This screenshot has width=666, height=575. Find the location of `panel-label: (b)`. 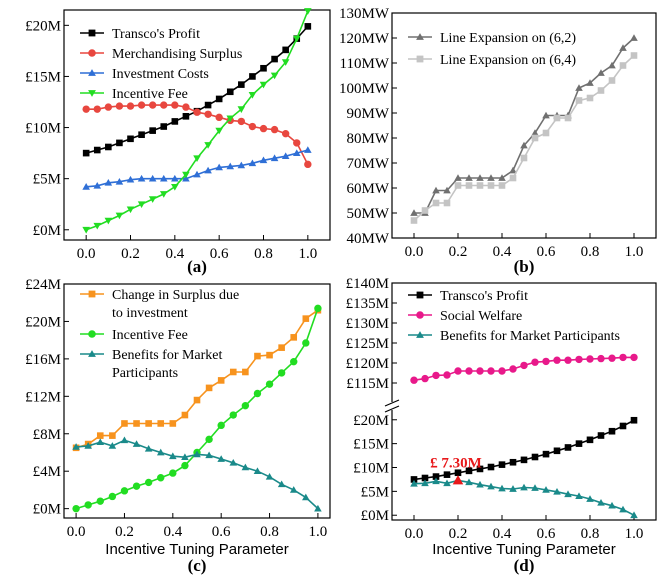

panel-label: (b) is located at coordinates (524, 266).